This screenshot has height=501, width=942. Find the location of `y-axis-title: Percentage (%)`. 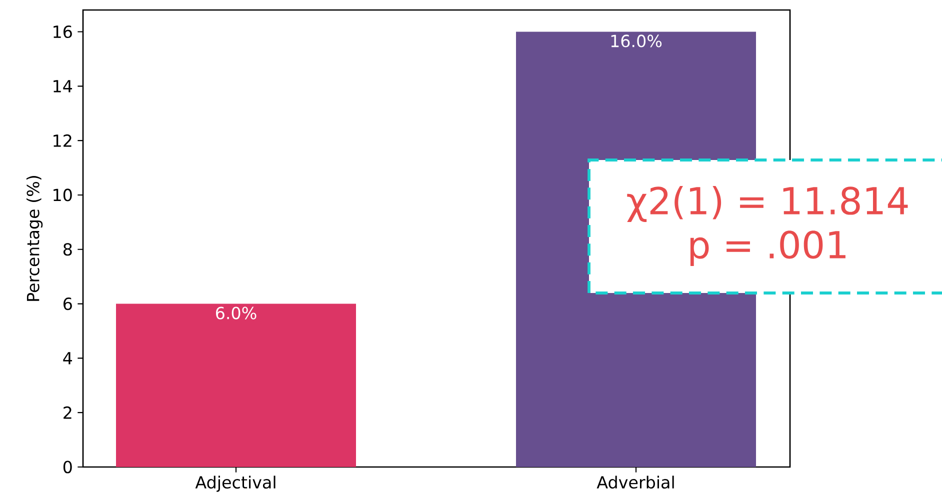

y-axis-title: Percentage (%) is located at coordinates (34, 238).